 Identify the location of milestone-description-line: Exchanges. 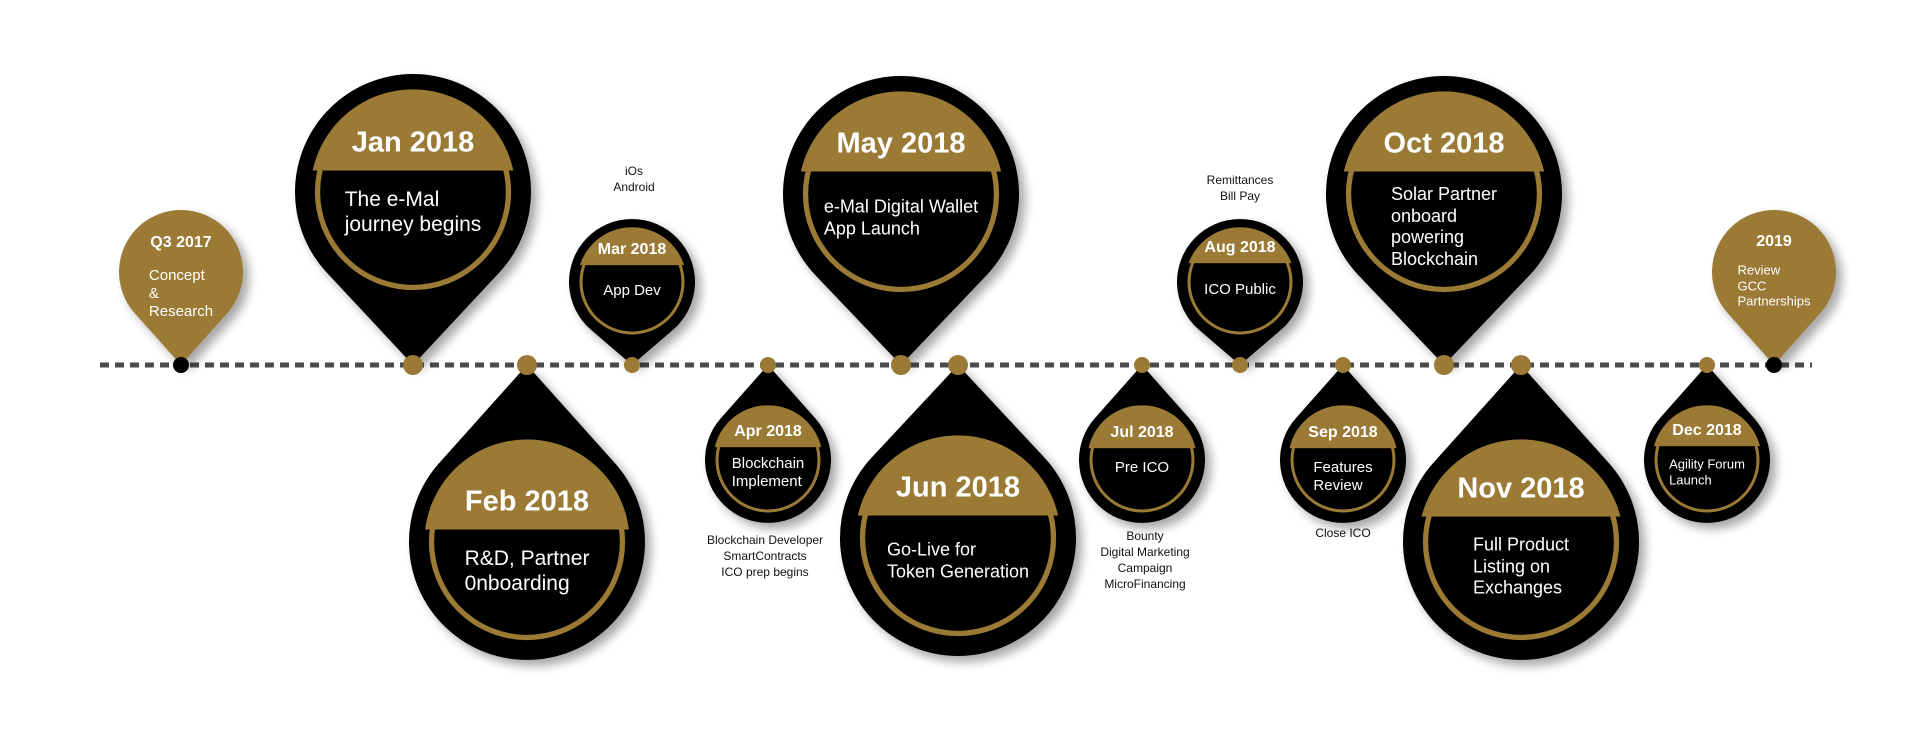
(1517, 587).